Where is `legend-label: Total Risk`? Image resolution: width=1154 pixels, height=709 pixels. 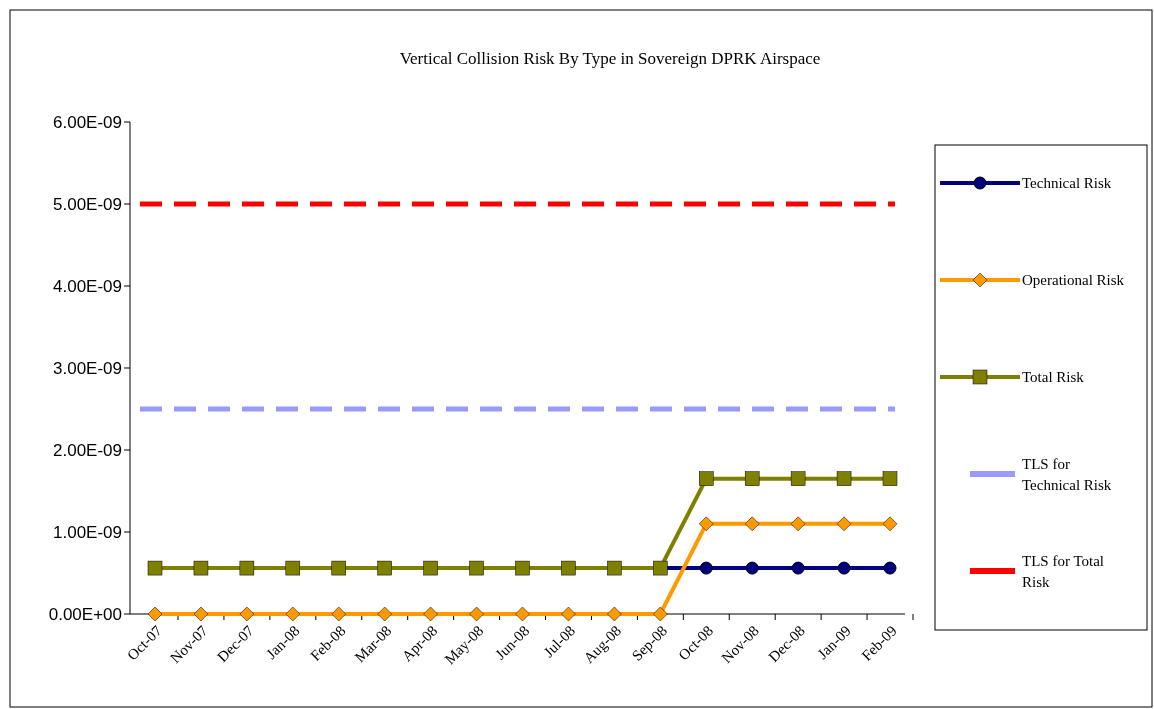 legend-label: Total Risk is located at coordinates (1053, 377).